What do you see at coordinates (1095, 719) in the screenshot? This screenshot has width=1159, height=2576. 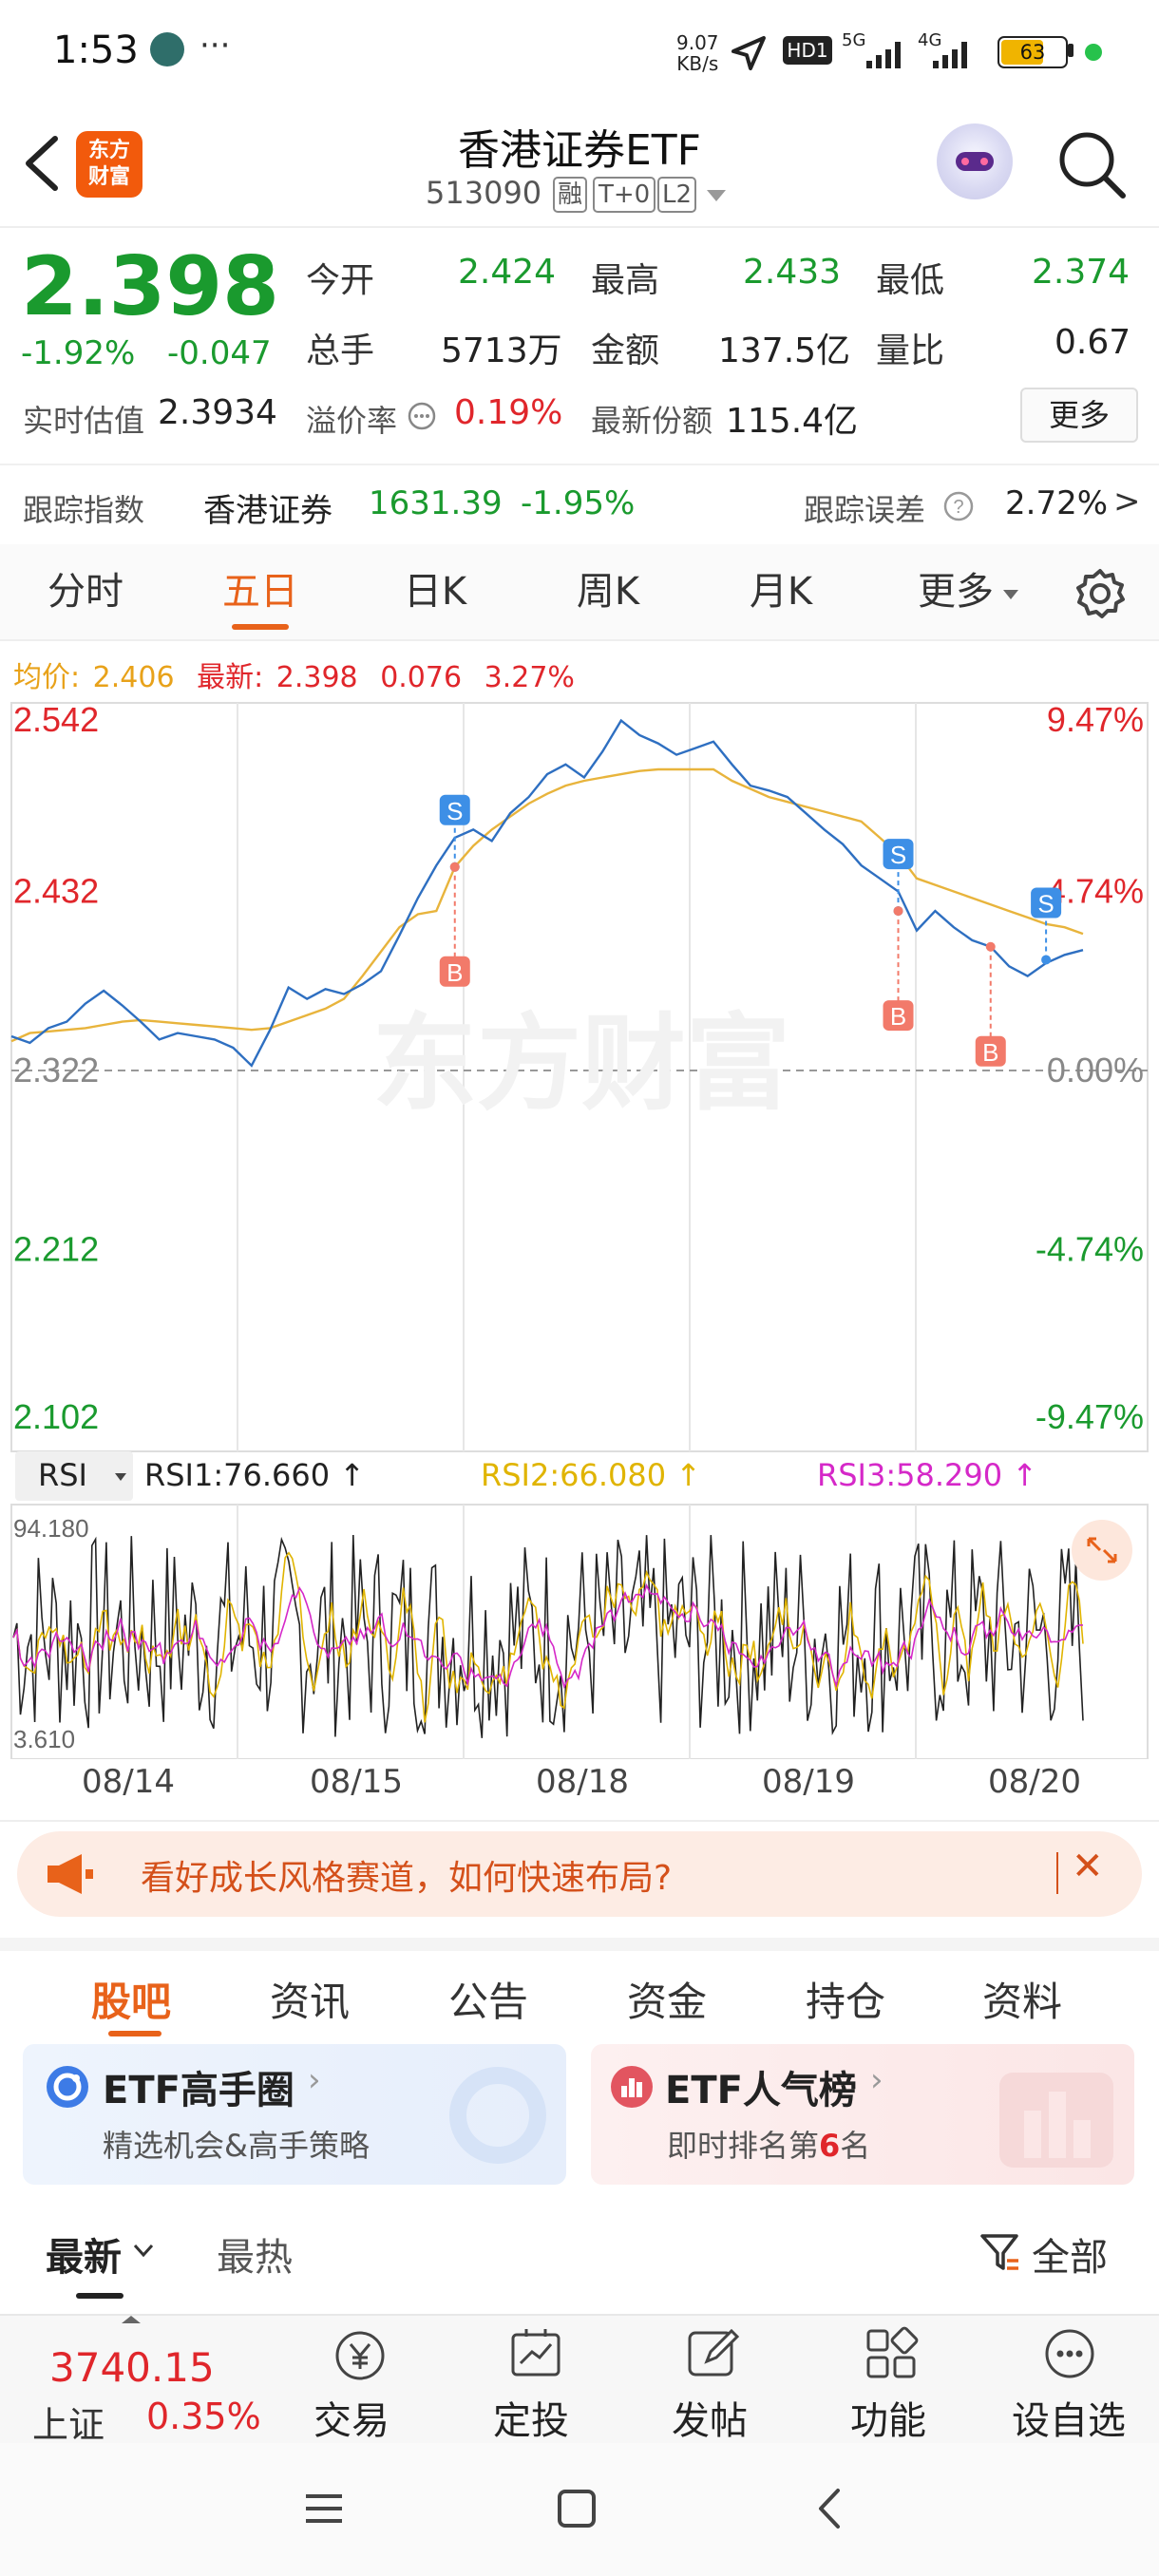 I see `y-axis-right-tick: 9.47%` at bounding box center [1095, 719].